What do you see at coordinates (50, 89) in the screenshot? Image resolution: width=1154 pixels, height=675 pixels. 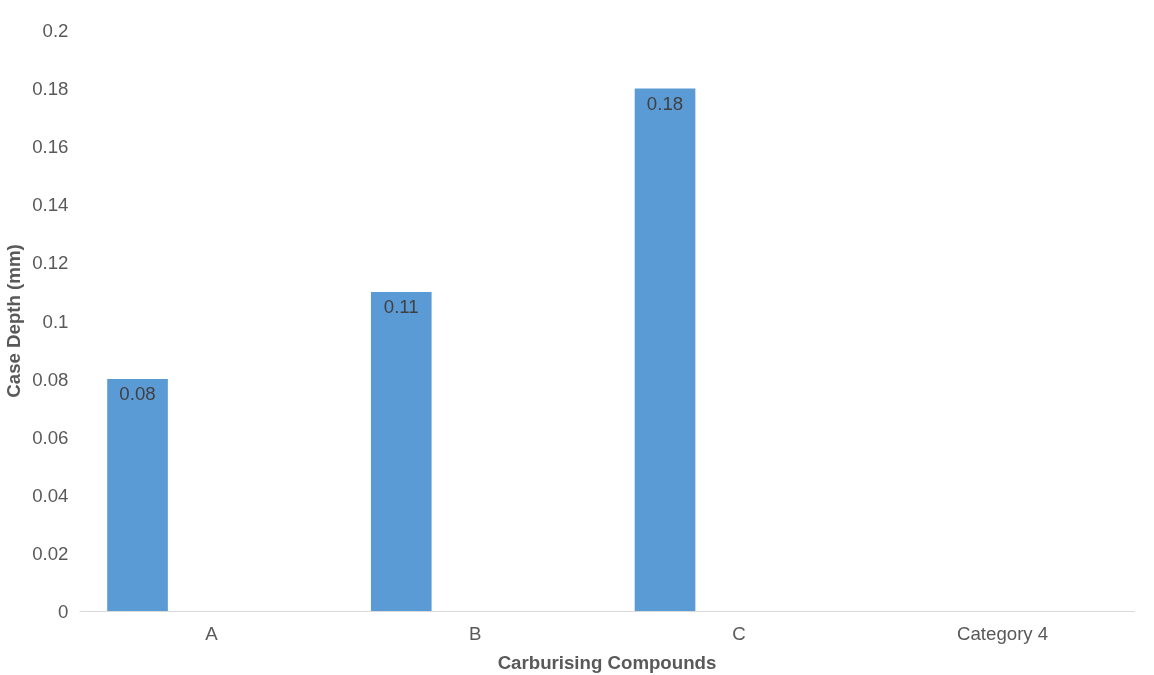 I see `y-tick-label: 0.18` at bounding box center [50, 89].